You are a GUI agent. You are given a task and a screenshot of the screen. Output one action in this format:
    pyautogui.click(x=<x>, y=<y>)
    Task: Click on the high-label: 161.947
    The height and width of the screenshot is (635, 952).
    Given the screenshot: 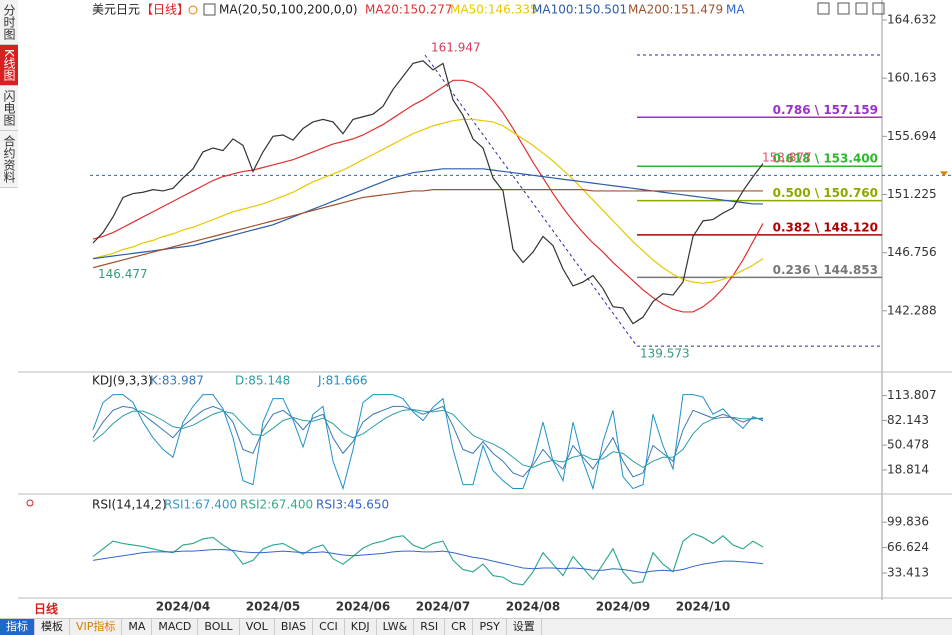 What is the action you would take?
    pyautogui.click(x=456, y=47)
    